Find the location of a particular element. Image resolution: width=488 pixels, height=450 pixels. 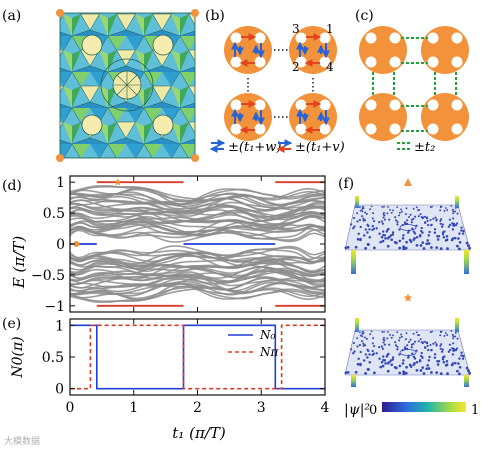

tick-label-e-y: 0 is located at coordinates (59, 390).